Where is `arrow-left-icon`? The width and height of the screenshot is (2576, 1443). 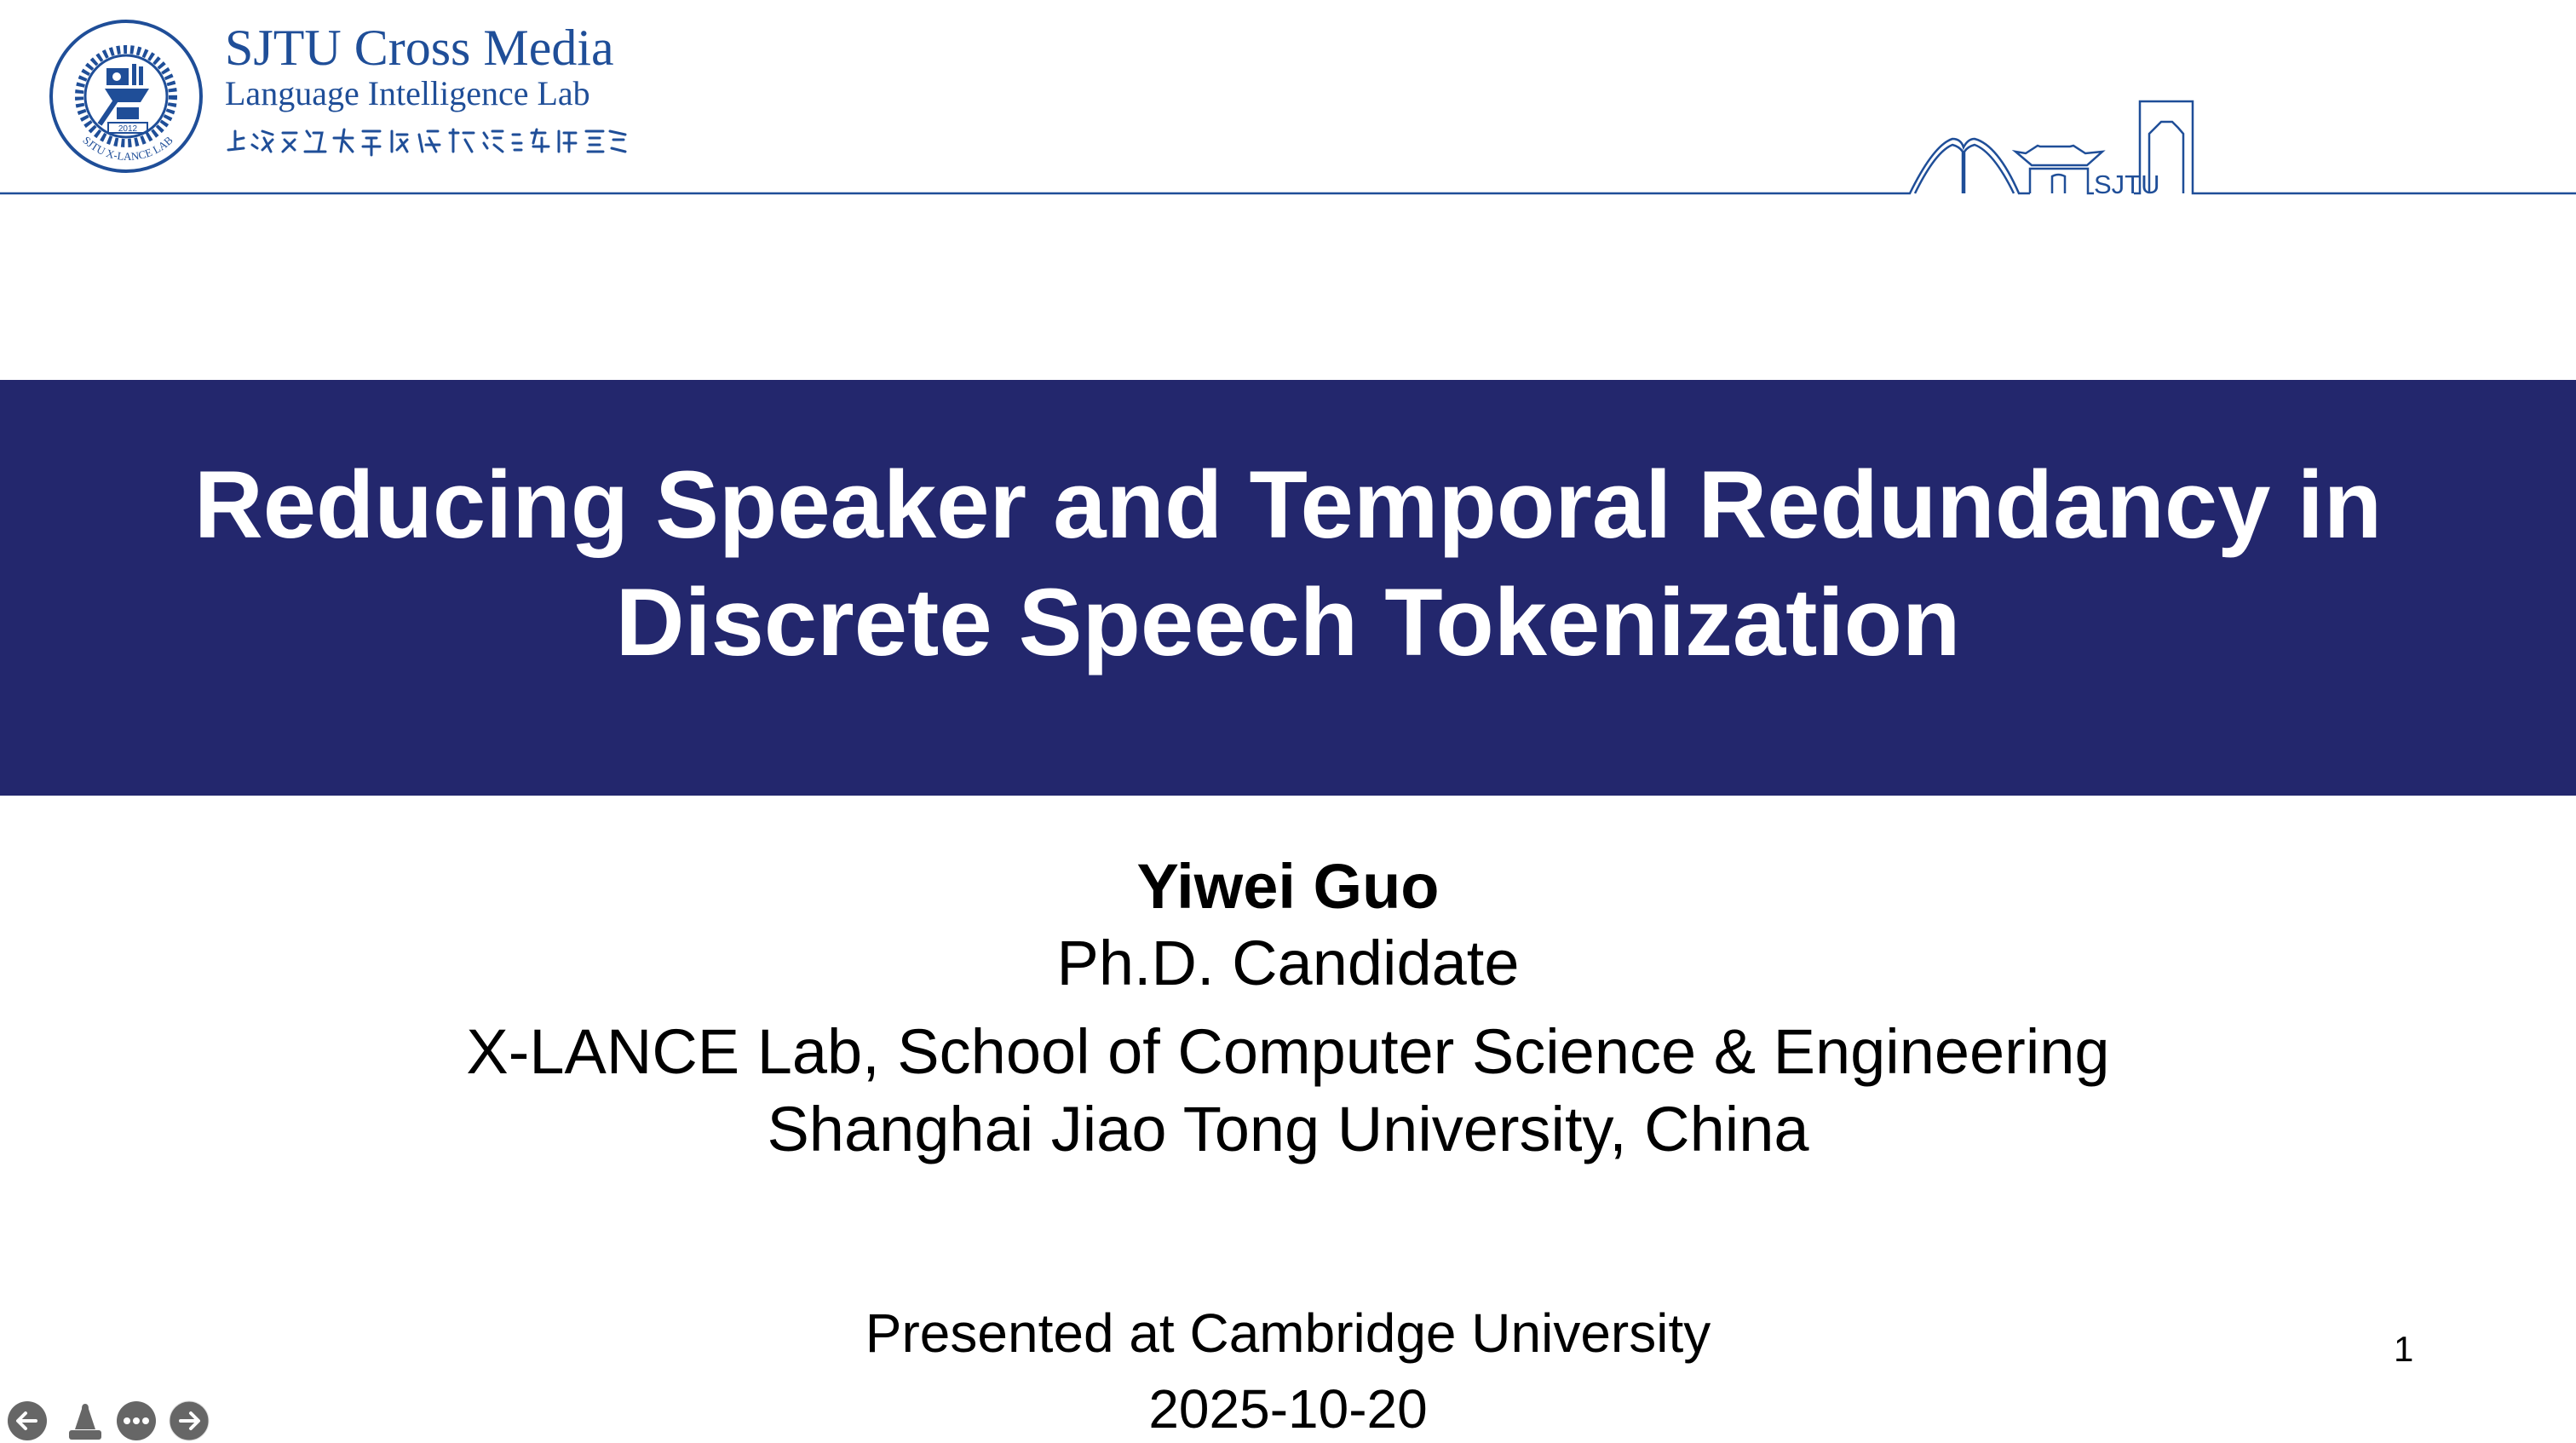 arrow-left-icon is located at coordinates (28, 1420).